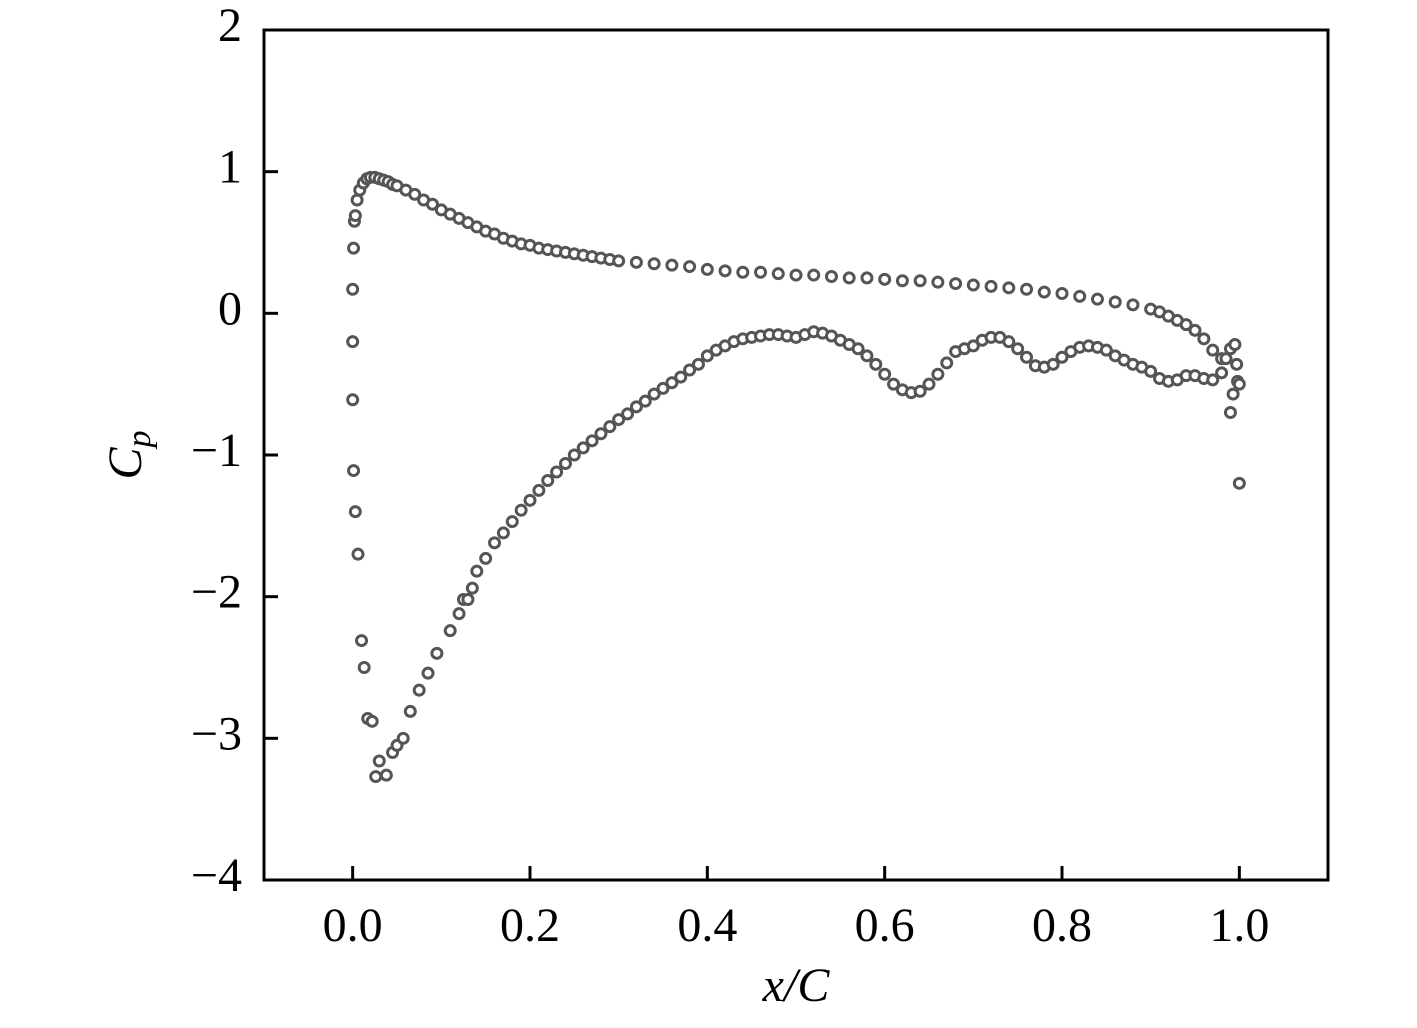 The width and height of the screenshot is (1417, 1028). I want to click on y-tick-label: 1, so click(230, 167).